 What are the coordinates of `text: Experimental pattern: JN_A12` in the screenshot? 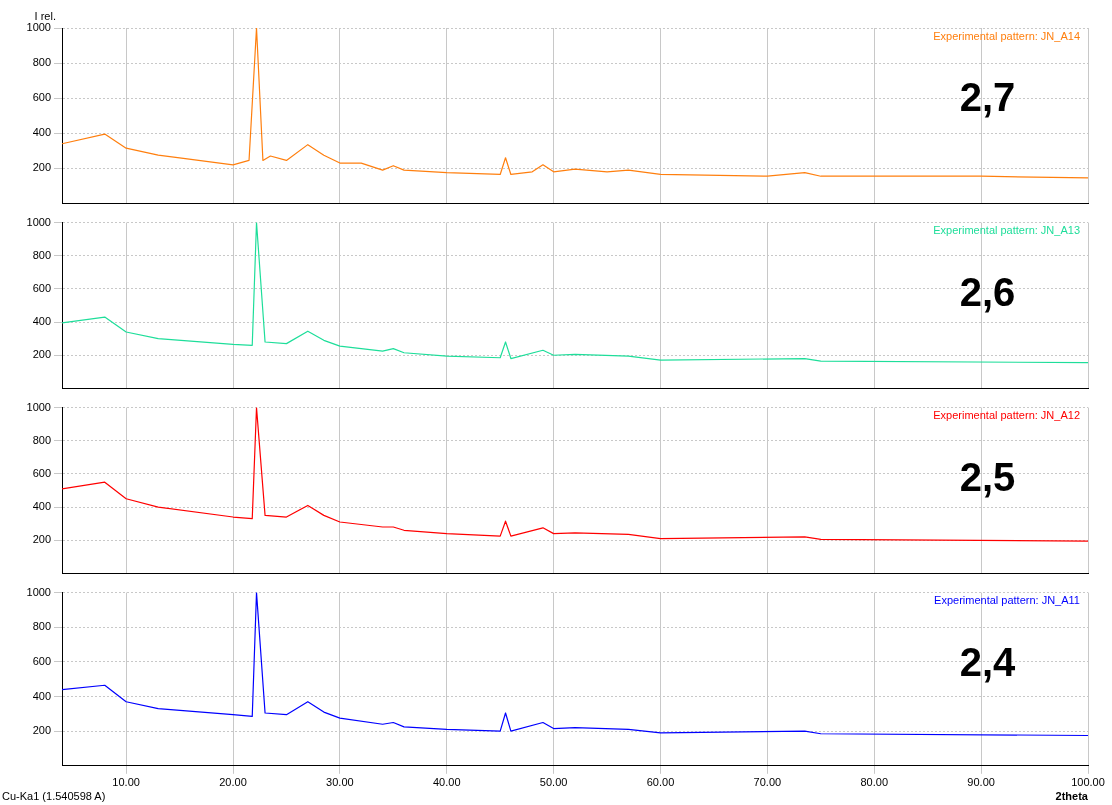 It's located at (1006, 415).